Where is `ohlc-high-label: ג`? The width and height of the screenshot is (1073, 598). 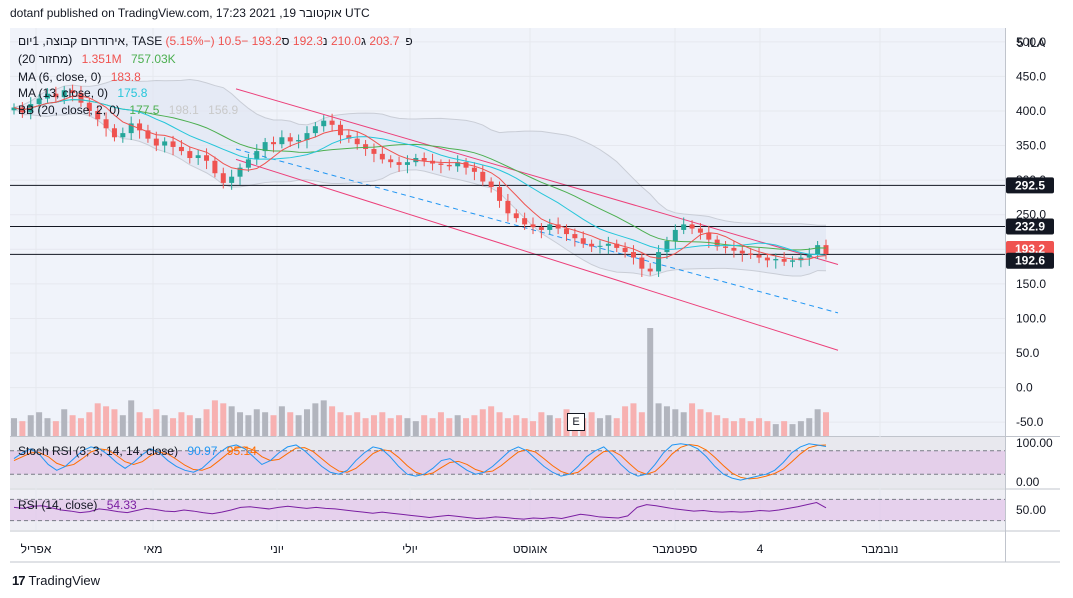
ohlc-high-label: ג is located at coordinates (363, 41).